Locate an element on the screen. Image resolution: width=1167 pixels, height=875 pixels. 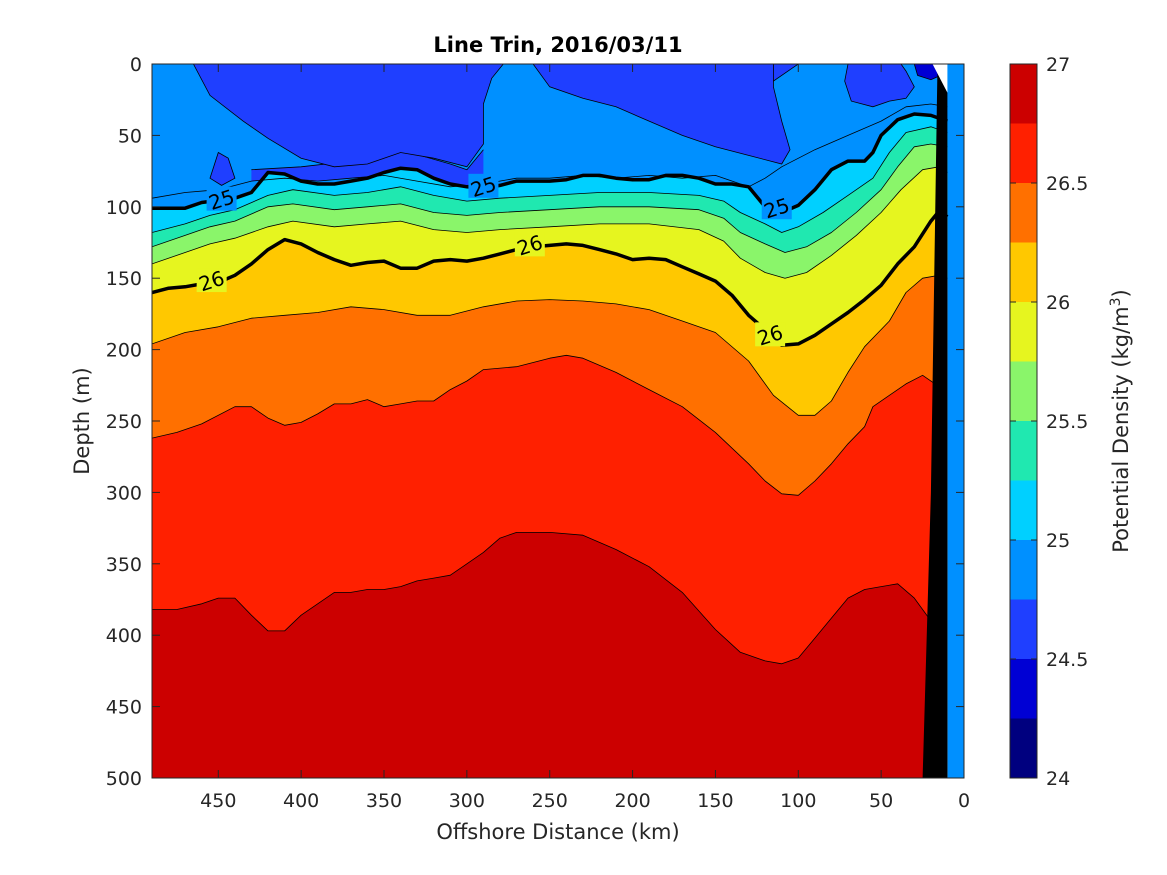
y-tick-label-50: 50 is located at coordinates (130, 136).